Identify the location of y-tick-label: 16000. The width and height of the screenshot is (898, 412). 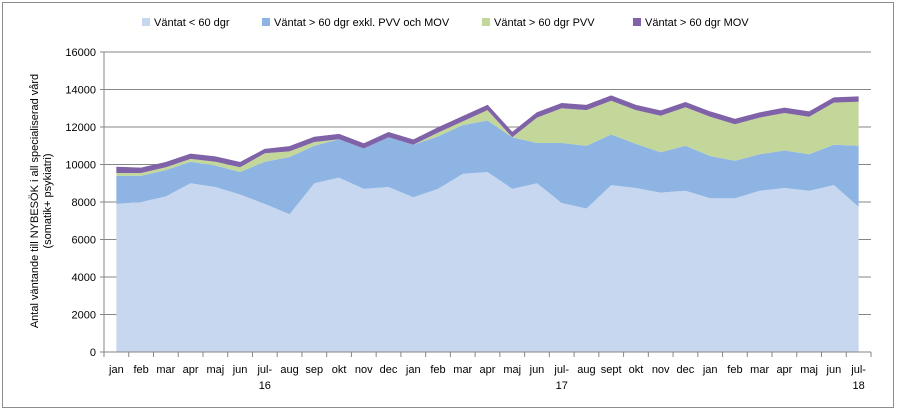
(80, 53).